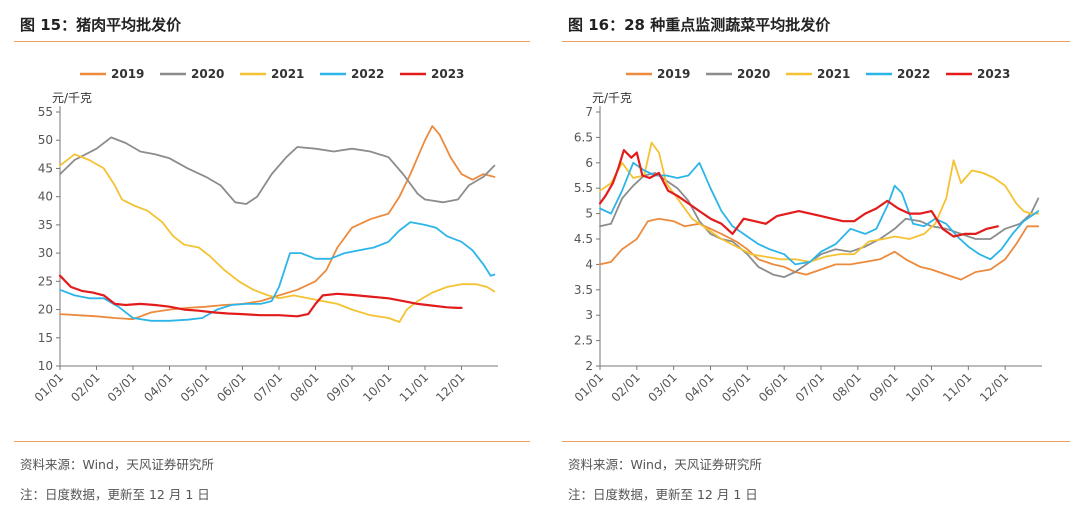  What do you see at coordinates (583, 341) in the screenshot?
I see `y-tick-label: 2.5` at bounding box center [583, 341].